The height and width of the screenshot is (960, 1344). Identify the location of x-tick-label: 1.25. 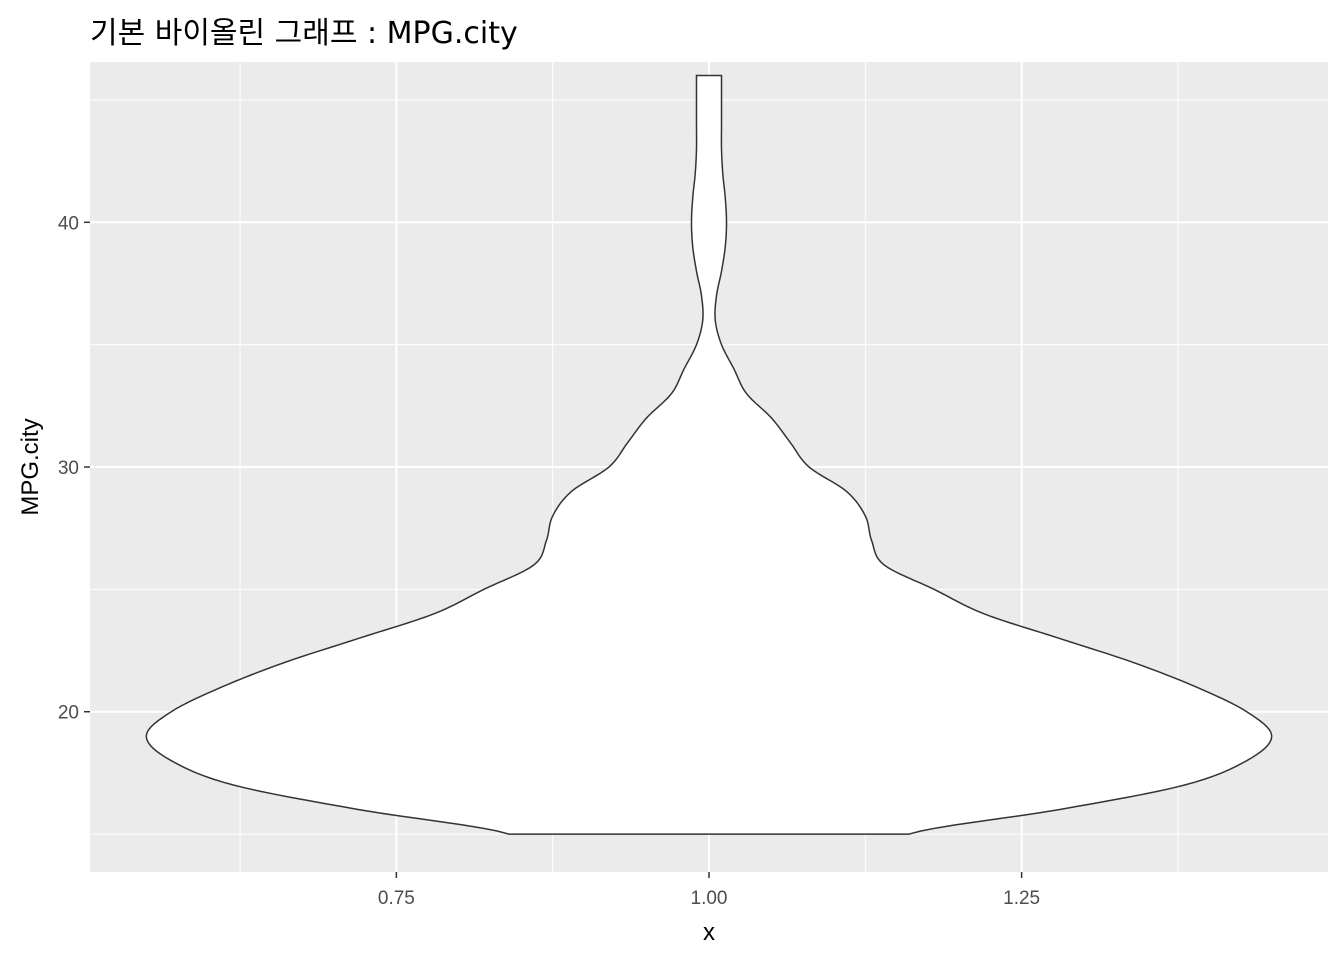
(1021, 898).